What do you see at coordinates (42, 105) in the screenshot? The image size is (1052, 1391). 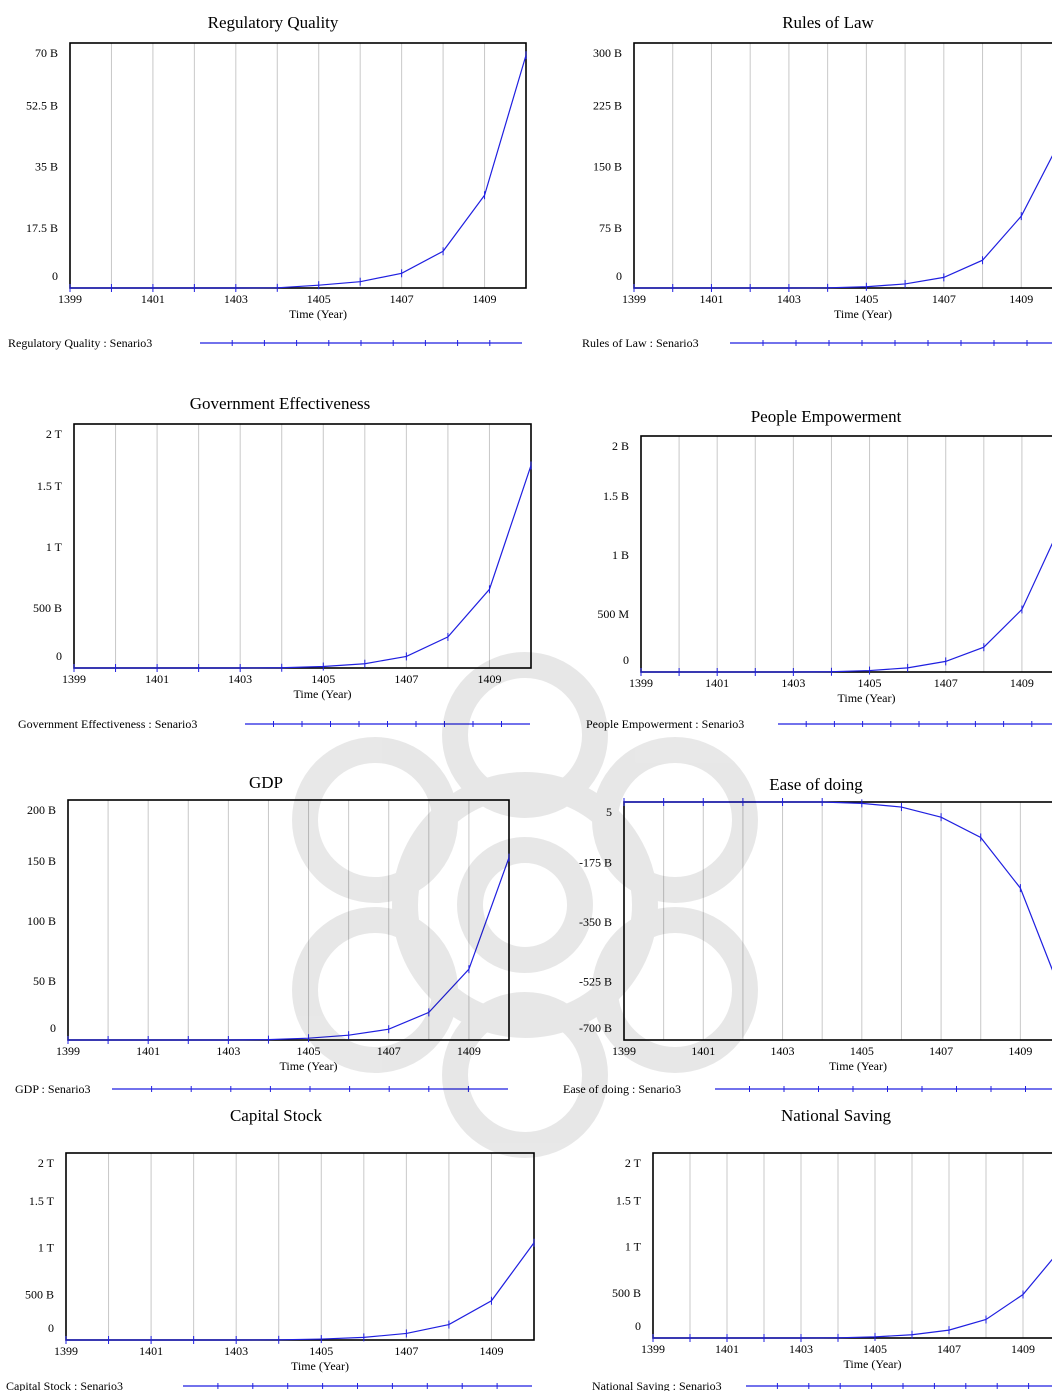 I see `y-tick-label: 52.5 B` at bounding box center [42, 105].